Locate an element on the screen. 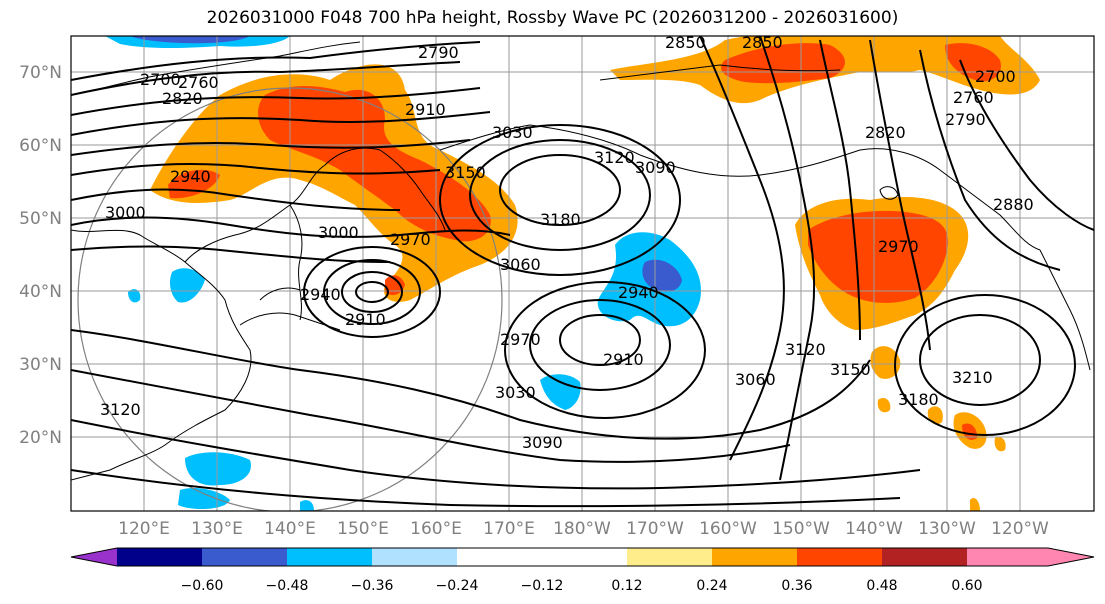 This screenshot has width=1105, height=604. lon-label: 180°W is located at coordinates (582, 529).